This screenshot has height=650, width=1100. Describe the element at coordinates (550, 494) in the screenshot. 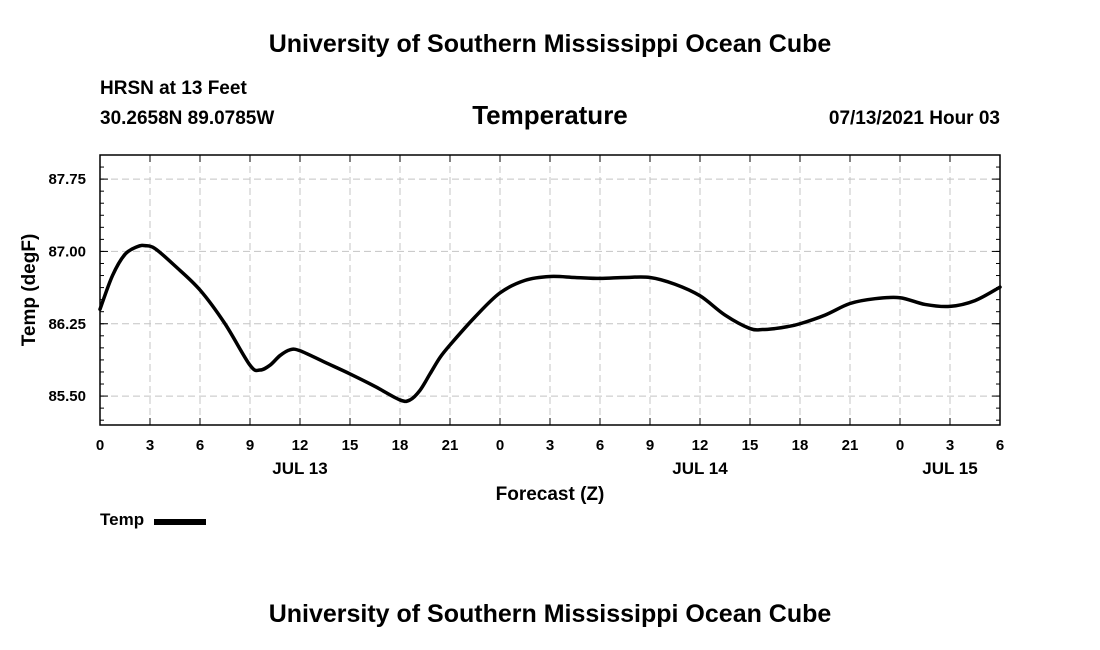

I see `x-axis-label: Forecast (Z)` at that location.